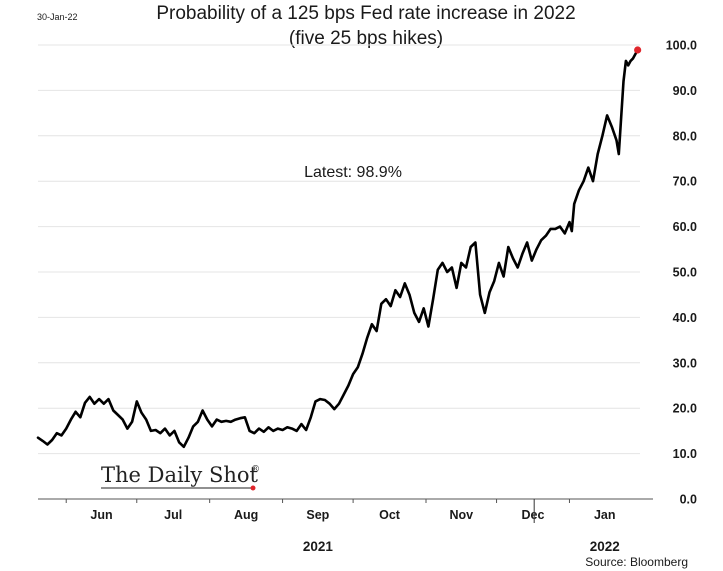  What do you see at coordinates (255, 470) in the screenshot?
I see `registered-mark: ®` at bounding box center [255, 470].